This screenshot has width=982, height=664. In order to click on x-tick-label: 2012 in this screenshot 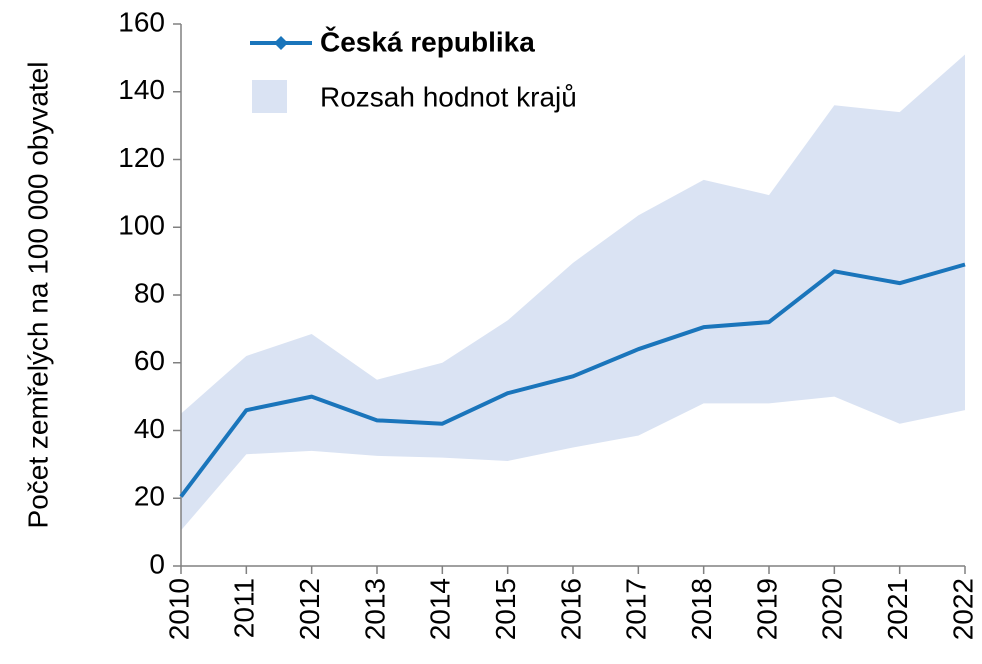, I will do `click(309, 609)`.